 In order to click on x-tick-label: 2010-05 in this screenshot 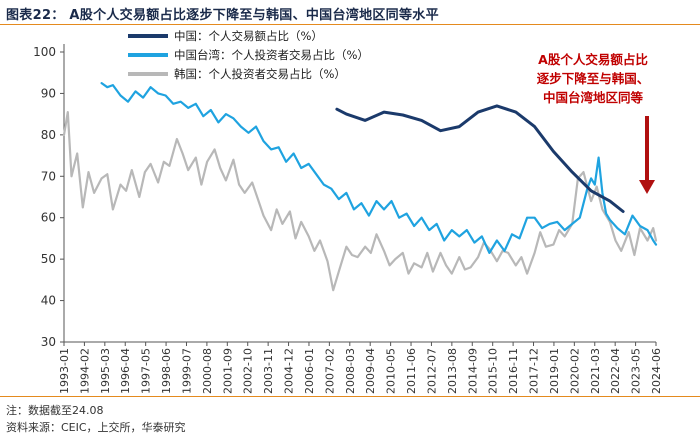, I will do `click(391, 371)`.